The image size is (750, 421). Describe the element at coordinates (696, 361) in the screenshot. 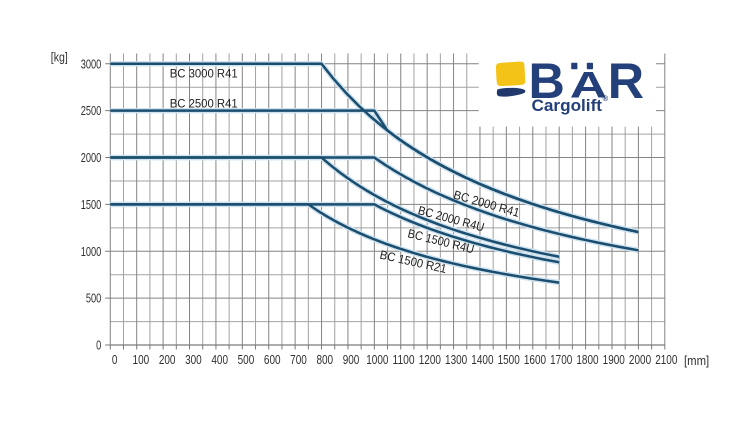

I see `svg-text: [mm]` at that location.